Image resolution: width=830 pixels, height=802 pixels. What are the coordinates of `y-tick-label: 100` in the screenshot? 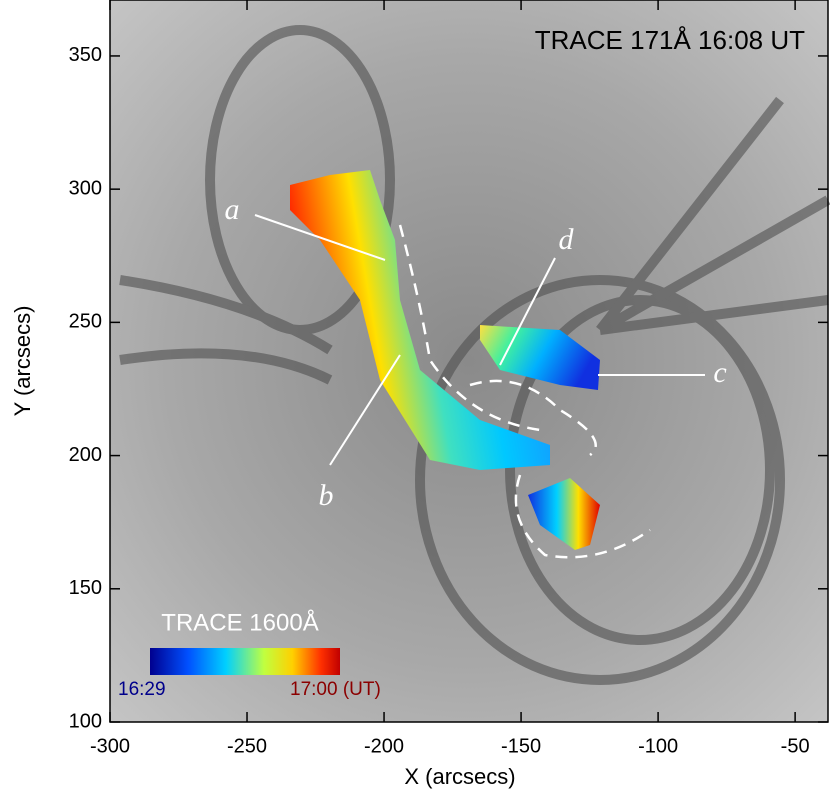 It's located at (85, 721).